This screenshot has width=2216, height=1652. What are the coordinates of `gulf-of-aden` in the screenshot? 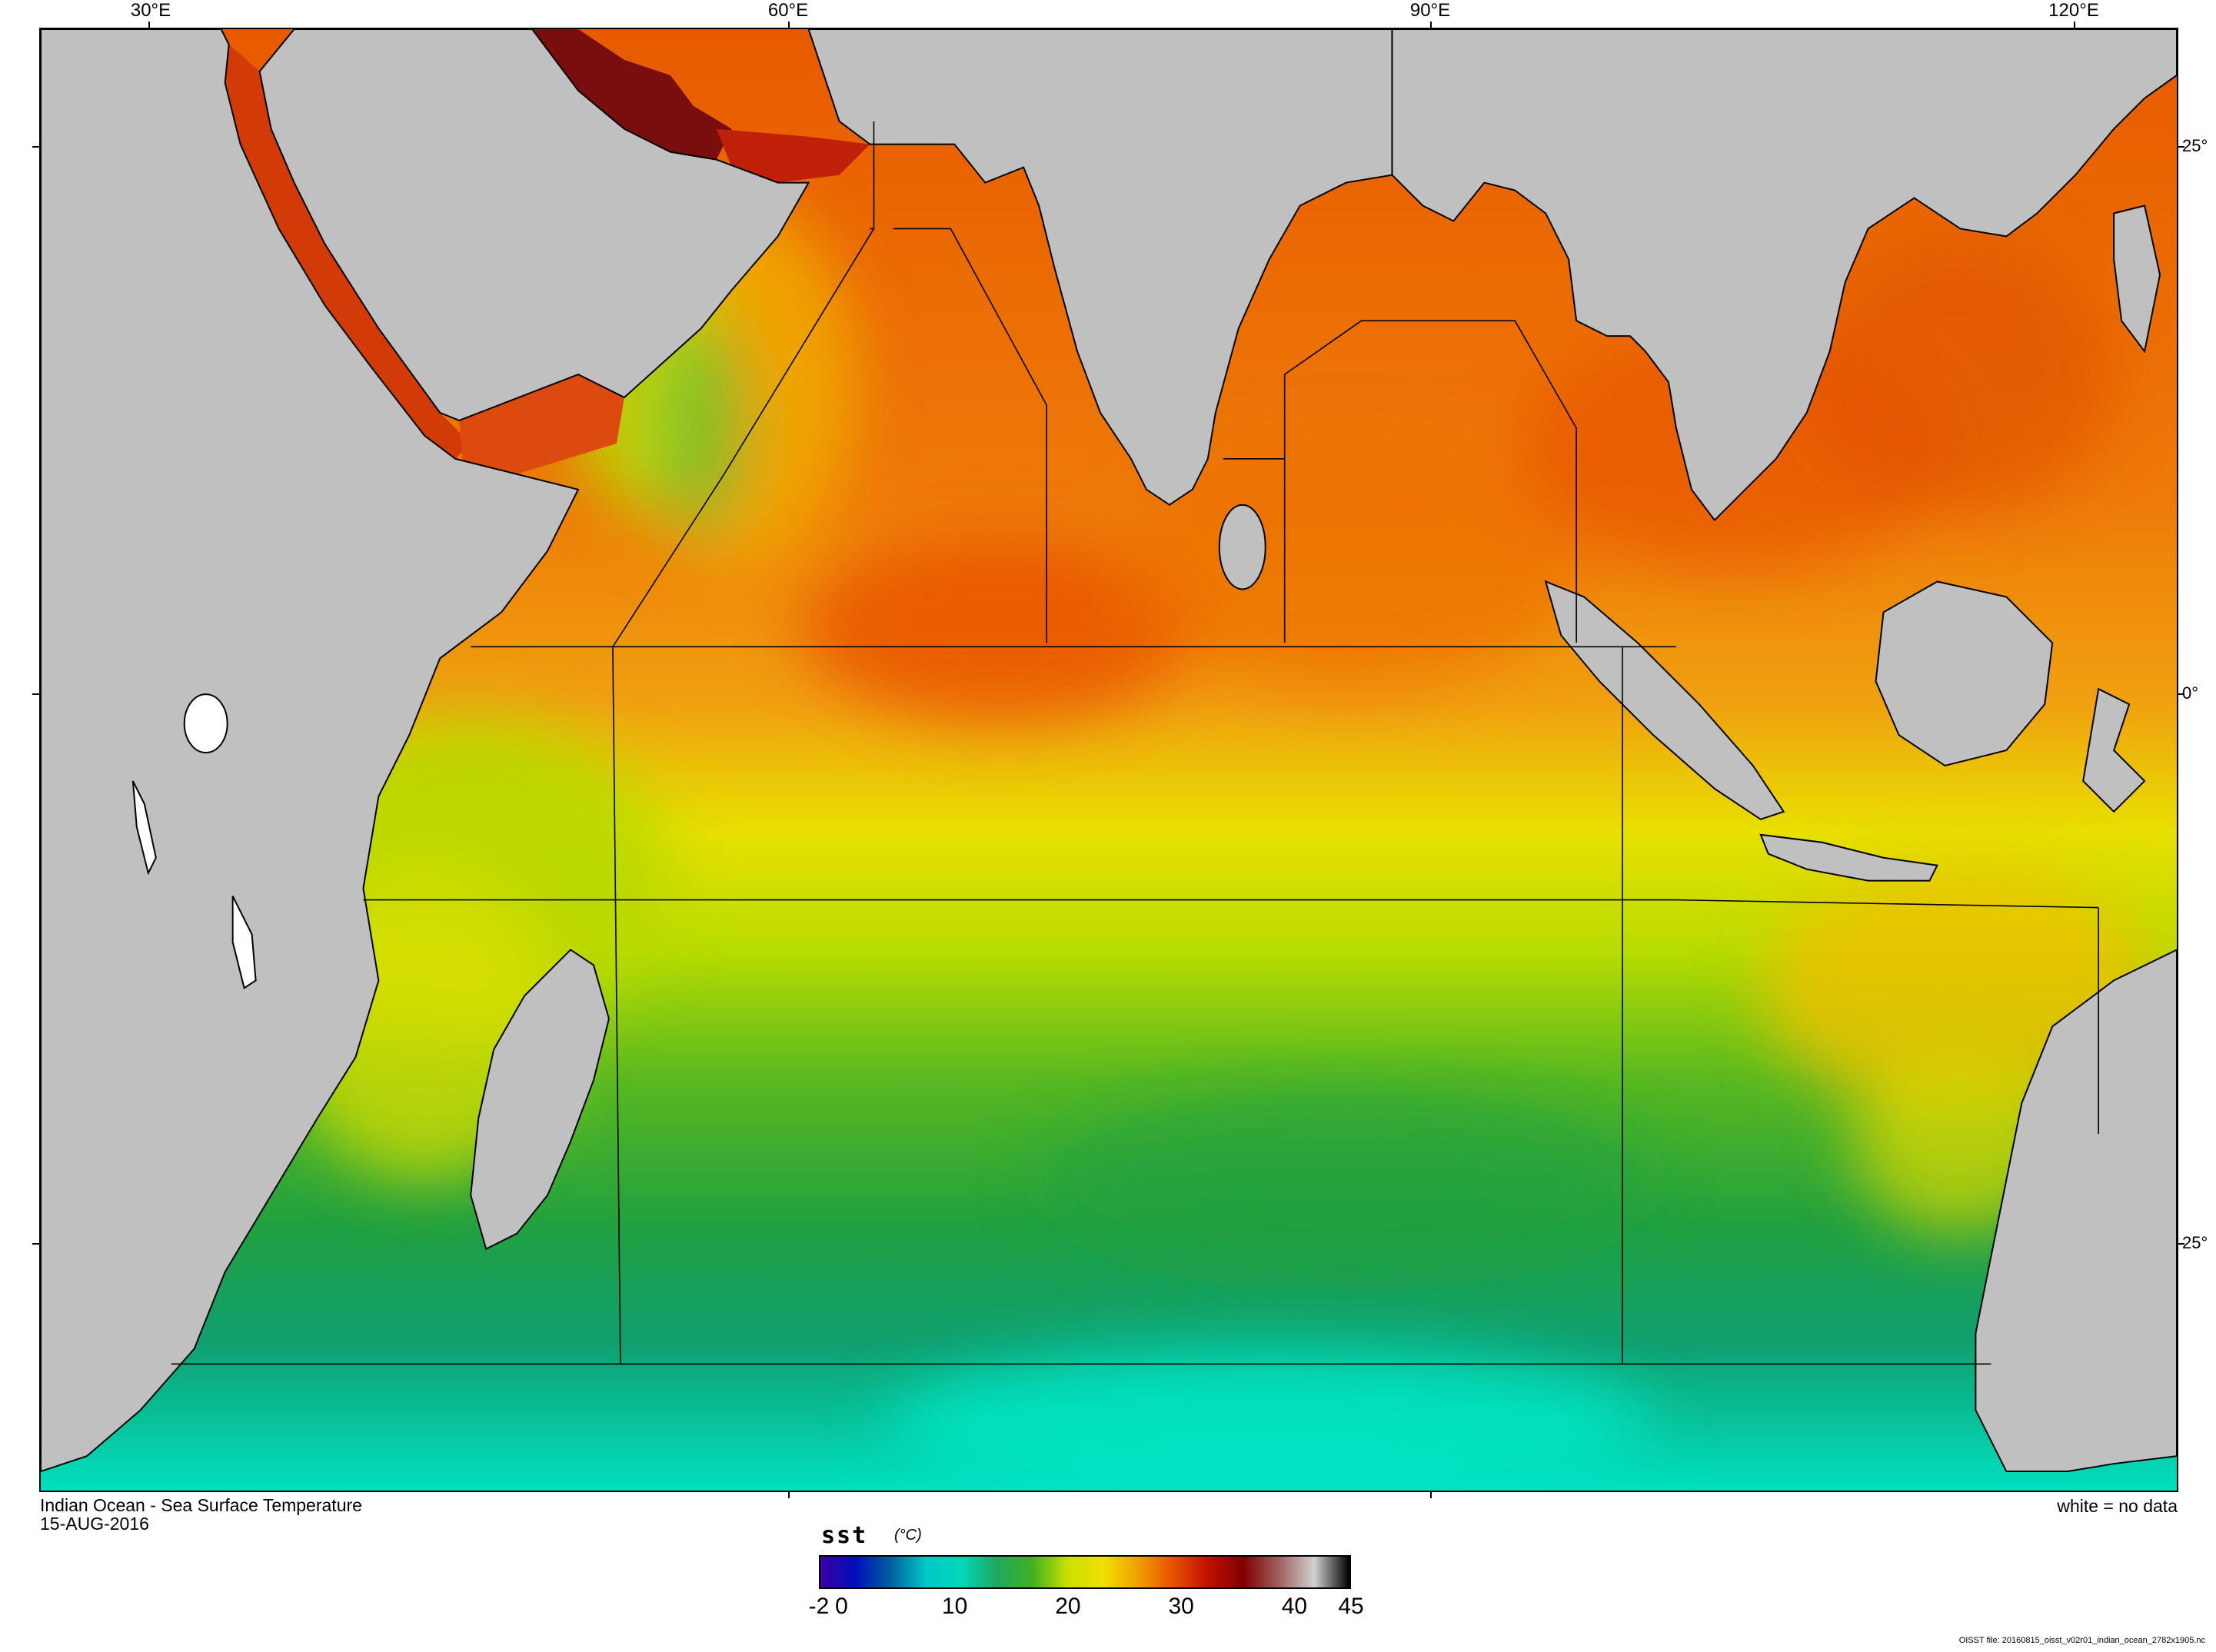 It's located at (541, 424).